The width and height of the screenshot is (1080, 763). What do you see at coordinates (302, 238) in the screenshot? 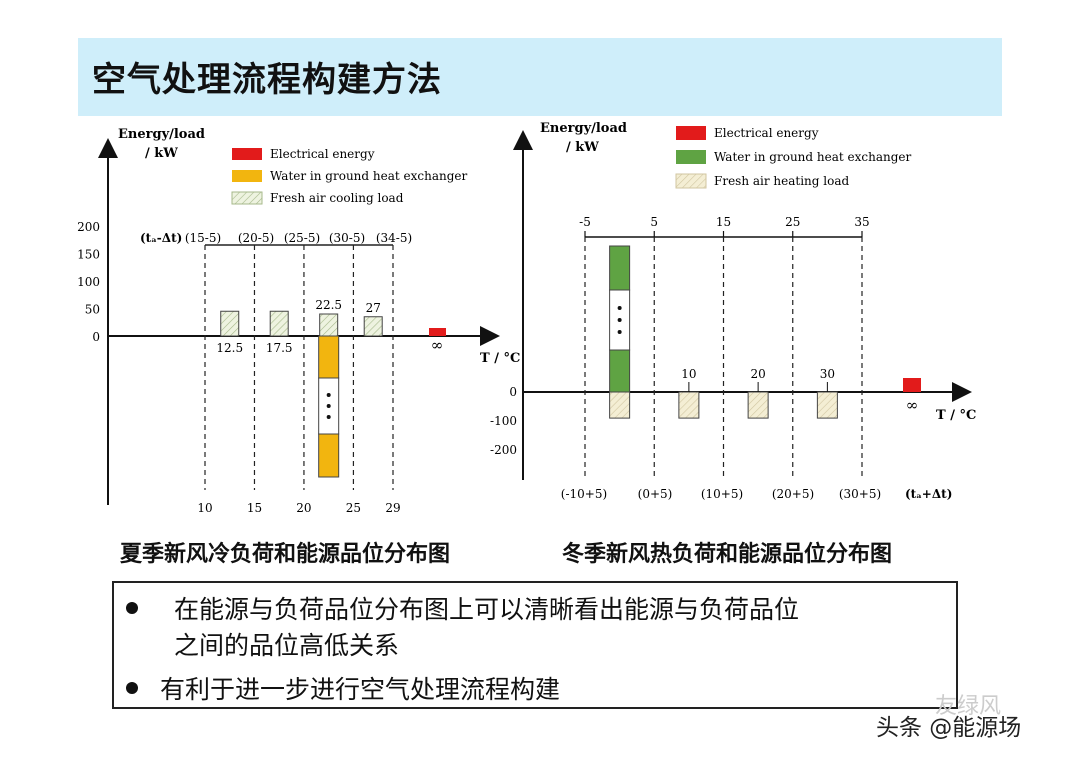
I see `upper-tick-label: (25-5)` at bounding box center [302, 238].